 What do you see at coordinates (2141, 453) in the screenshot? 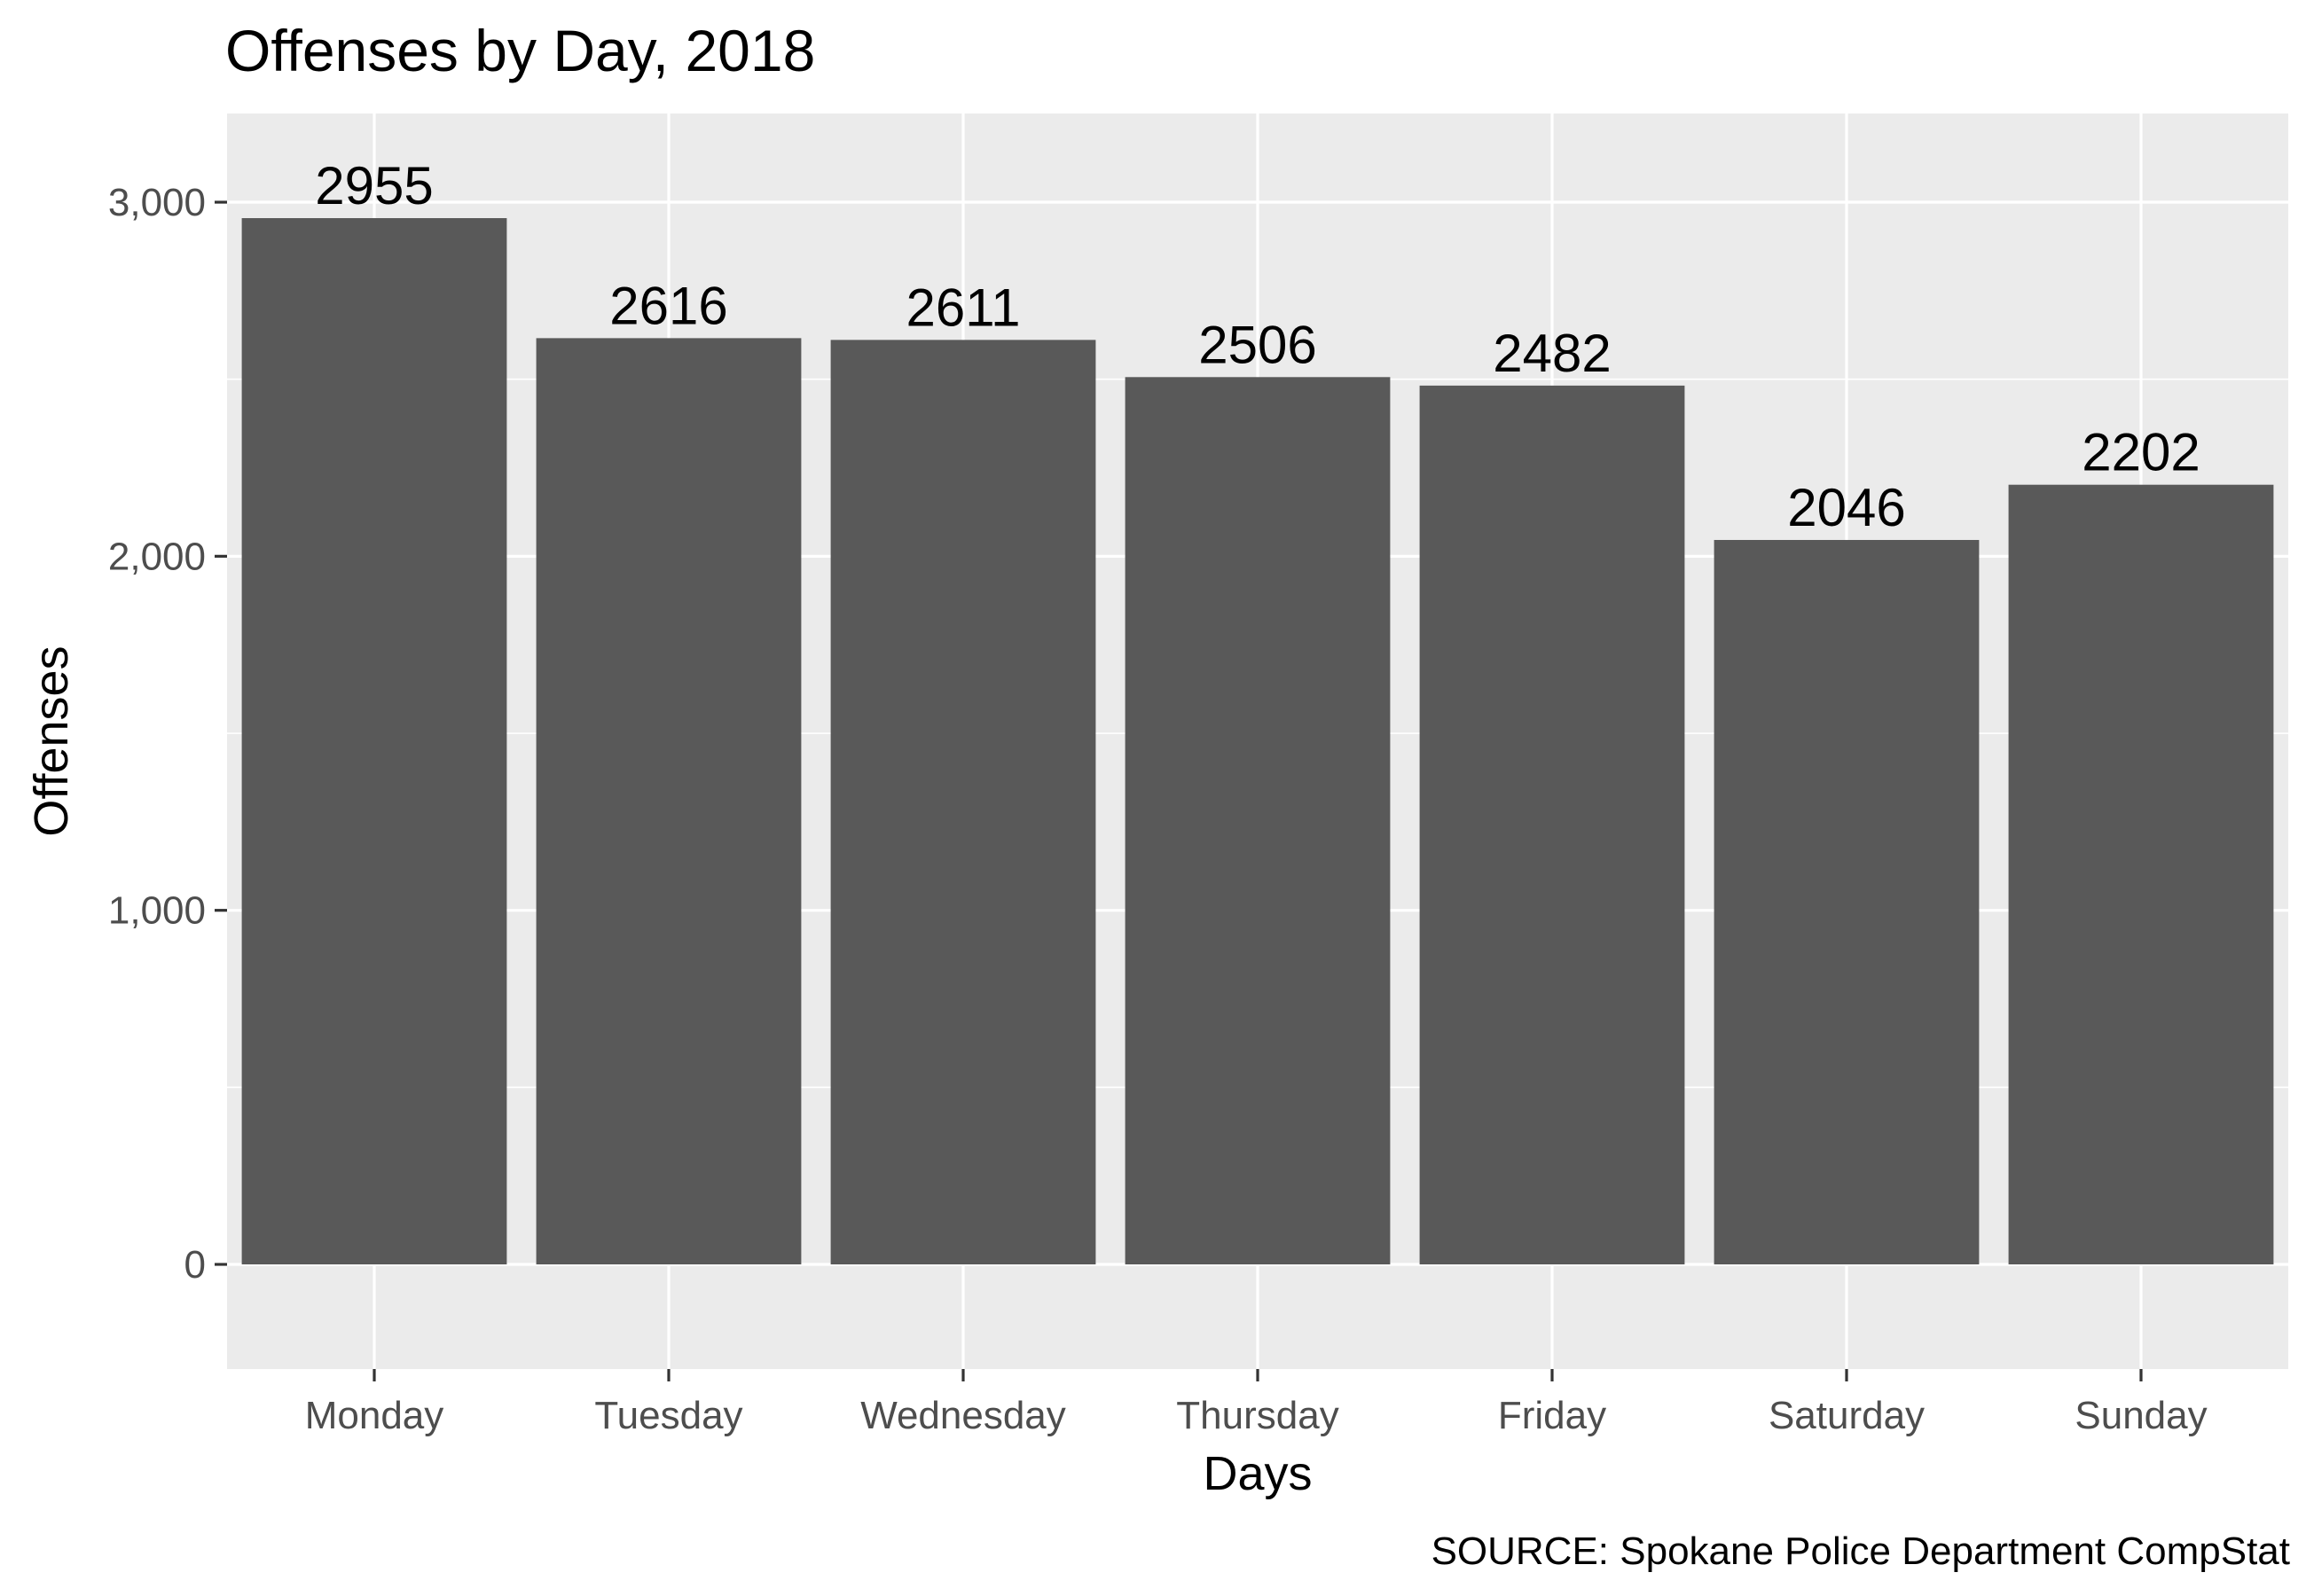
I see `data-label-sunday: 2202` at bounding box center [2141, 453].